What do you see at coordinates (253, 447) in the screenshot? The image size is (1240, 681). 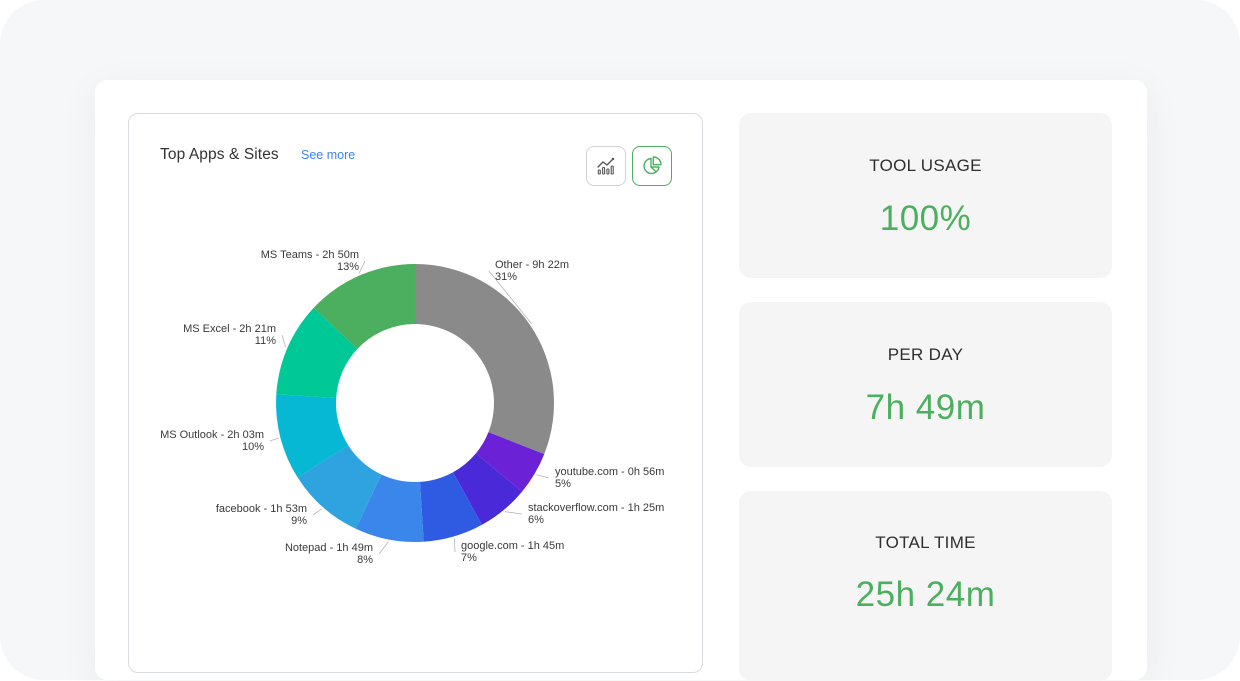 I see `slice-percent-6: 10%` at bounding box center [253, 447].